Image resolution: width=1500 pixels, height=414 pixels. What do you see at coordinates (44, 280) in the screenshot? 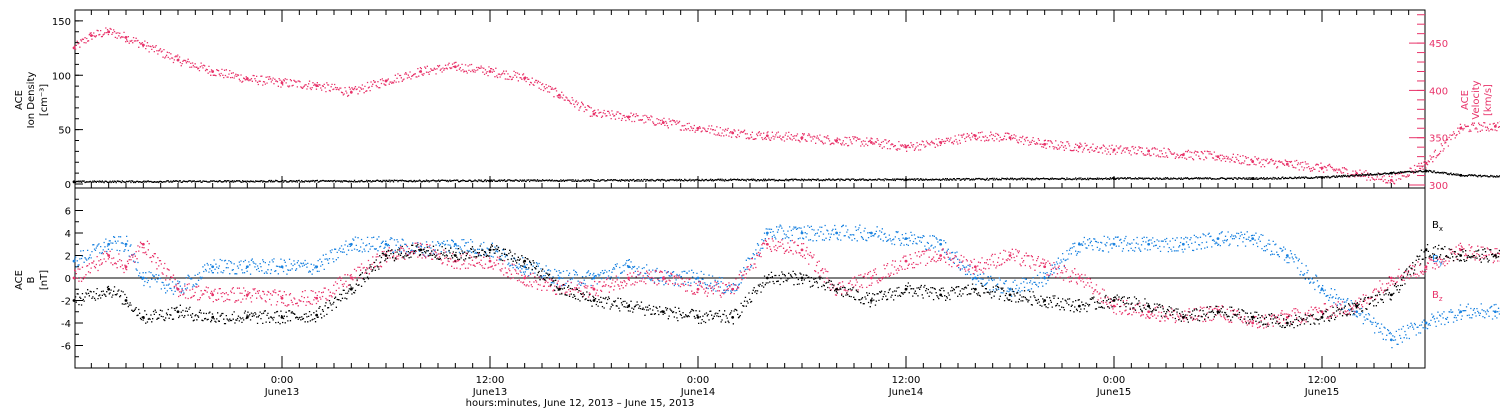
I see `bottom-ylabel-line3: [nT]` at bounding box center [44, 280].